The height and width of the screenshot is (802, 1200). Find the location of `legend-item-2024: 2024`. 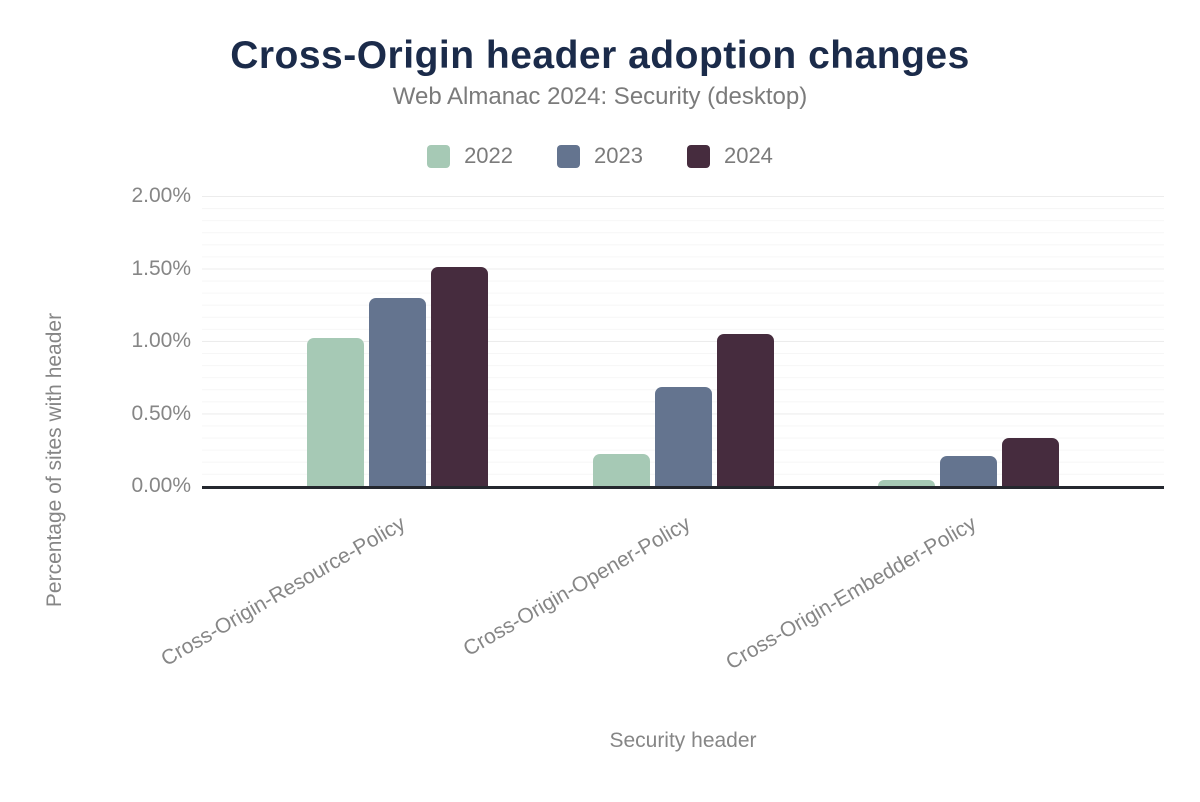

legend-item-2024: 2024 is located at coordinates (729, 156).